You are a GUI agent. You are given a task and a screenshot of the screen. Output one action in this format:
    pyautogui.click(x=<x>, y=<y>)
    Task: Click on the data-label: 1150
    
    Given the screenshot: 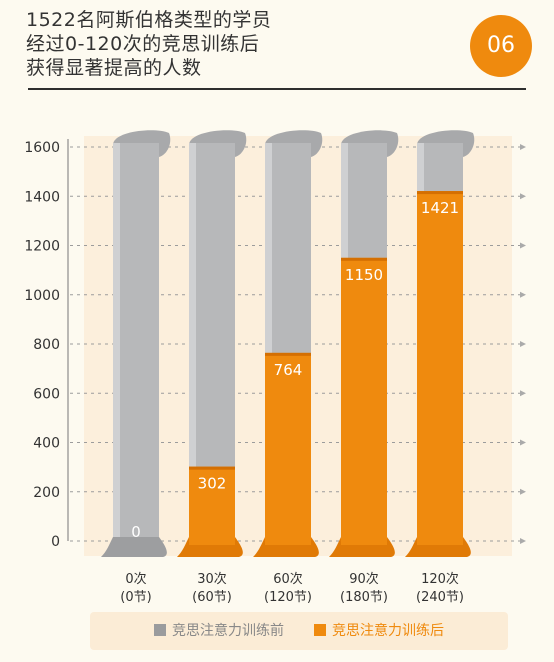 What is the action you would take?
    pyautogui.click(x=364, y=275)
    